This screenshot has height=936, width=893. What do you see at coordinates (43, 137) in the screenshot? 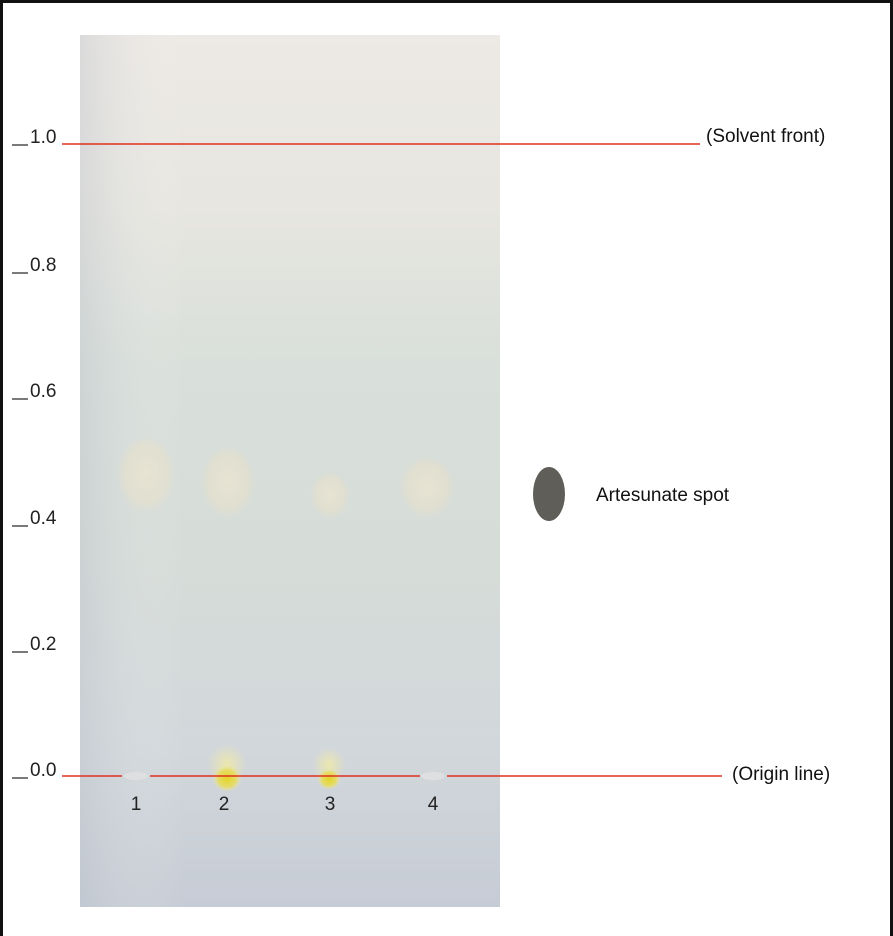
I see `svg-text: 1.0` at bounding box center [43, 137].